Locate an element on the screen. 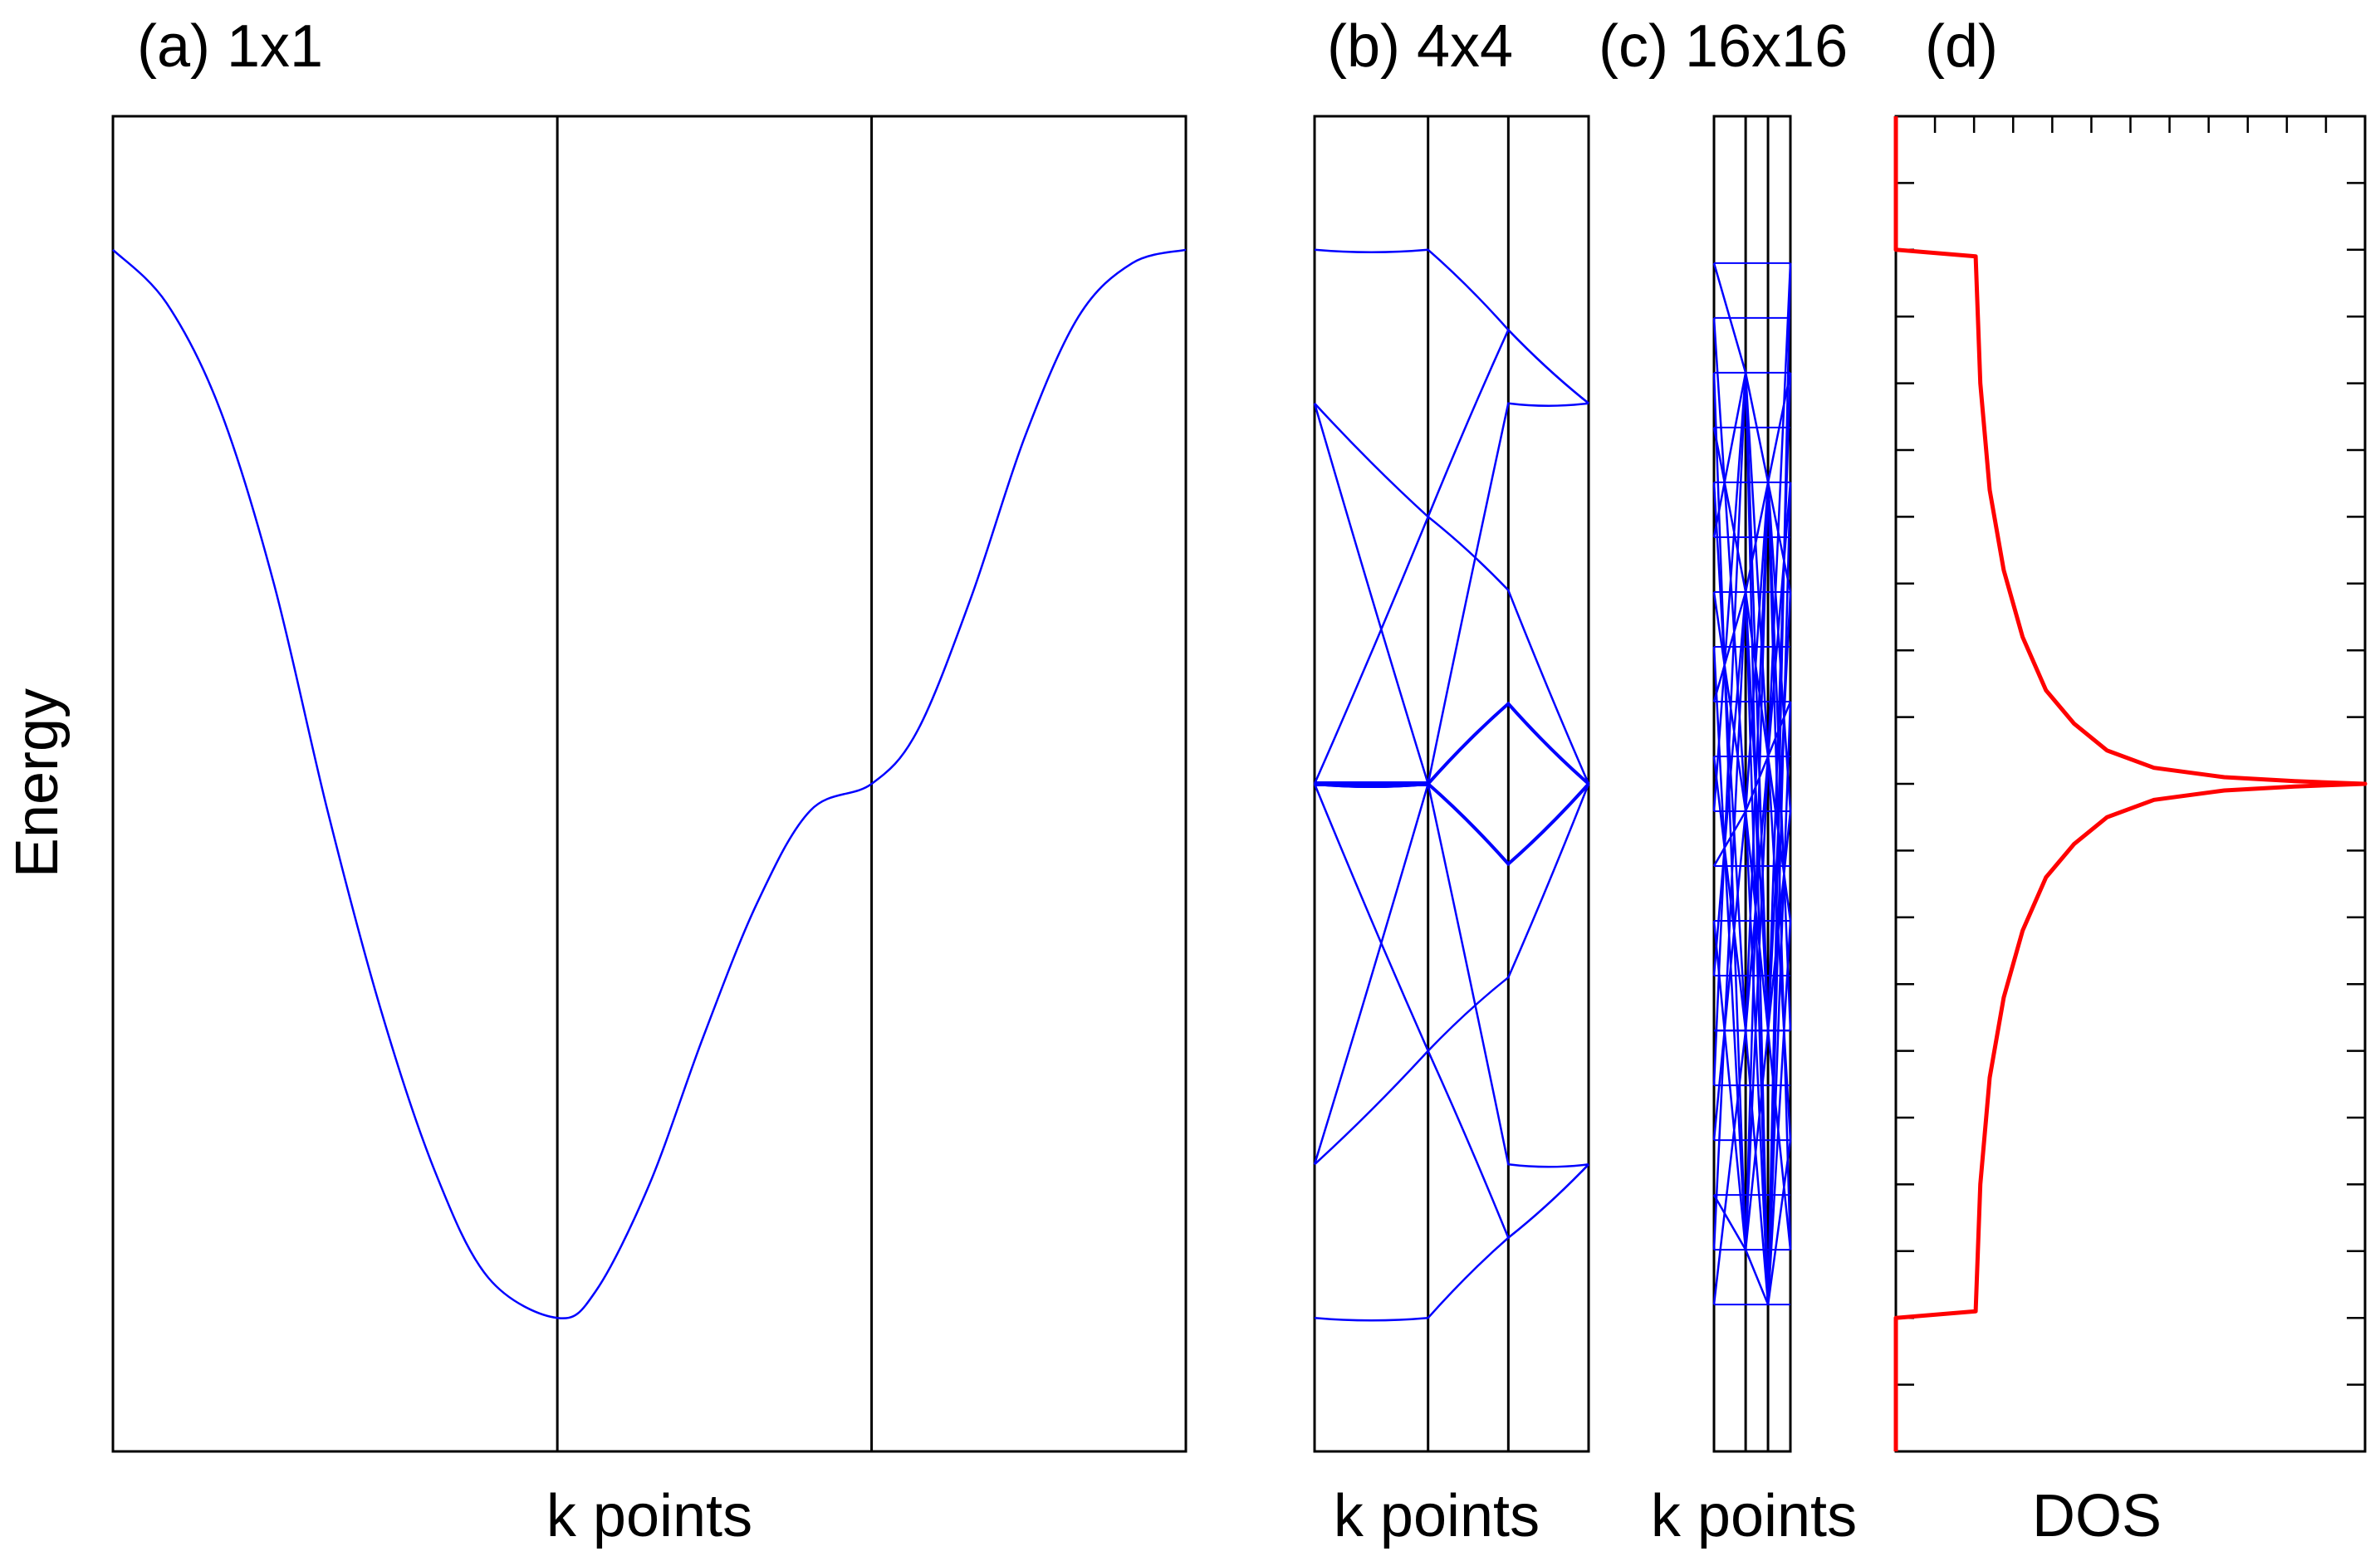 Image resolution: width=2380 pixels, height=1566 pixels. panel-c-16x16 is located at coordinates (1752, 784).